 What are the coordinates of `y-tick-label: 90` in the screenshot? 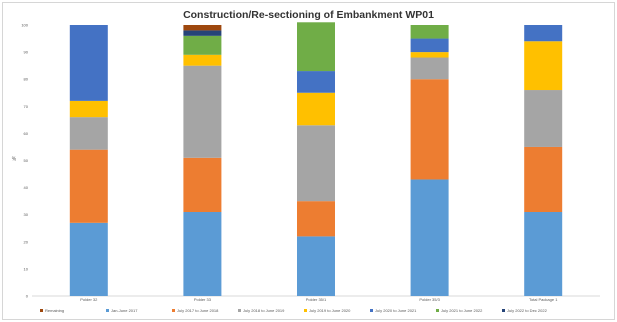 It's located at (26, 52).